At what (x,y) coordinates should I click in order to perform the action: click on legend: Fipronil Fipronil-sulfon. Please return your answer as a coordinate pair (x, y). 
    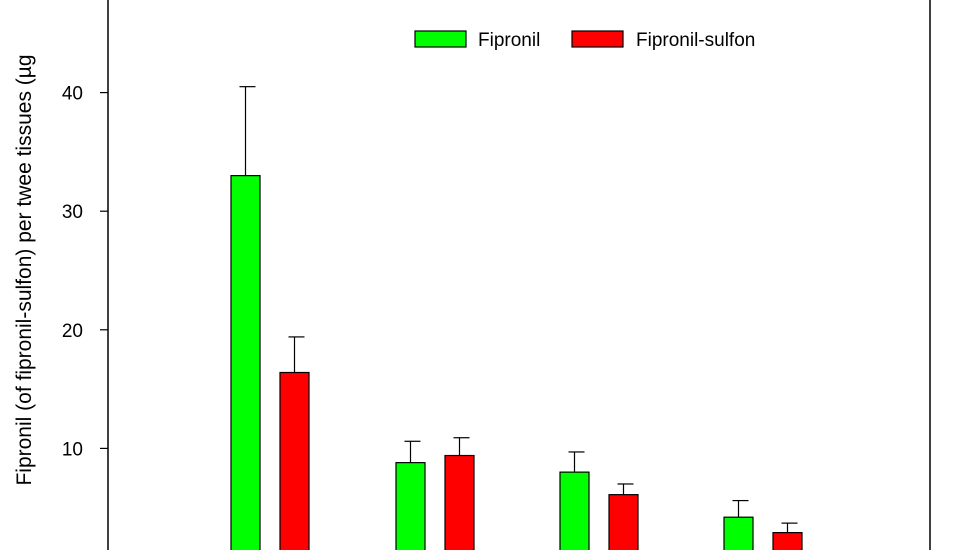
    Looking at the image, I should click on (584, 40).